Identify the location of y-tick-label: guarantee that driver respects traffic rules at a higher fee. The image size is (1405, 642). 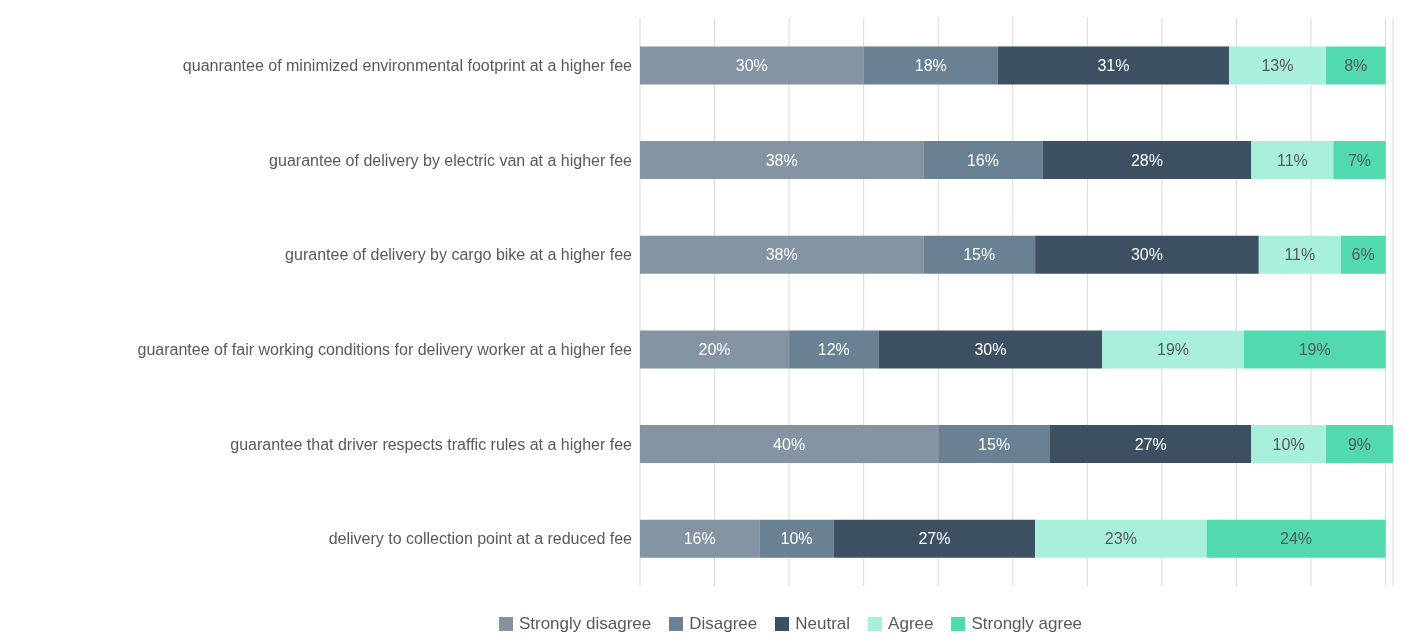
(431, 444).